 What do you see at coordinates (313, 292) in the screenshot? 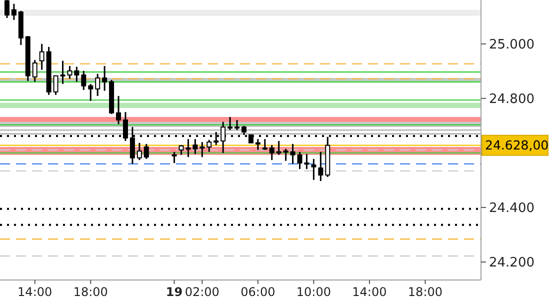
I see `x-tick-label: 10:00` at bounding box center [313, 292].